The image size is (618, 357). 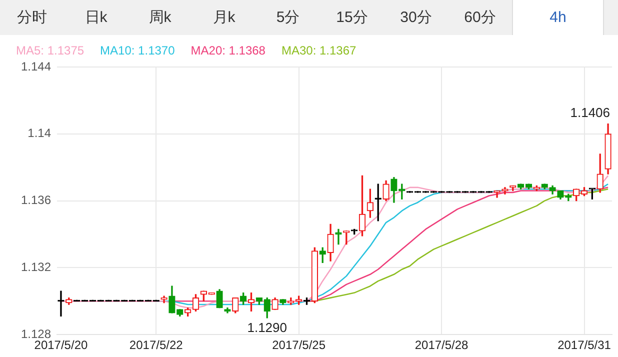 What do you see at coordinates (36, 200) in the screenshot?
I see `y-tick-label: 1.136` at bounding box center [36, 200].